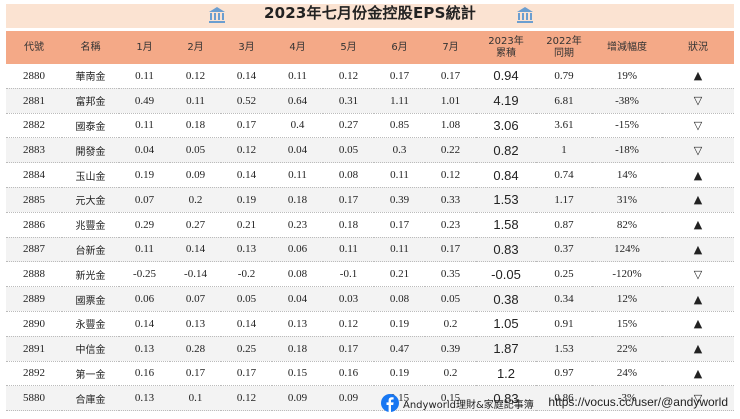  Describe the element at coordinates (246, 47) in the screenshot. I see `header-m3: 3月` at that location.